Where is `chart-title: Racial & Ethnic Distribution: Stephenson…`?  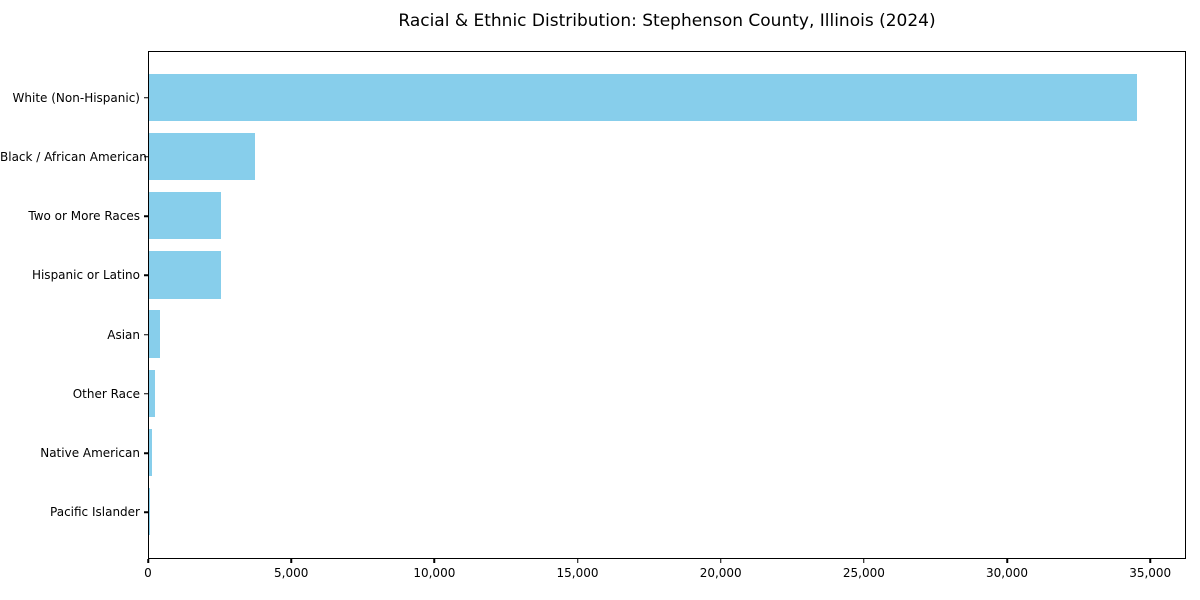 chart-title: Racial & Ethnic Distribution: Stephenson… is located at coordinates (667, 21).